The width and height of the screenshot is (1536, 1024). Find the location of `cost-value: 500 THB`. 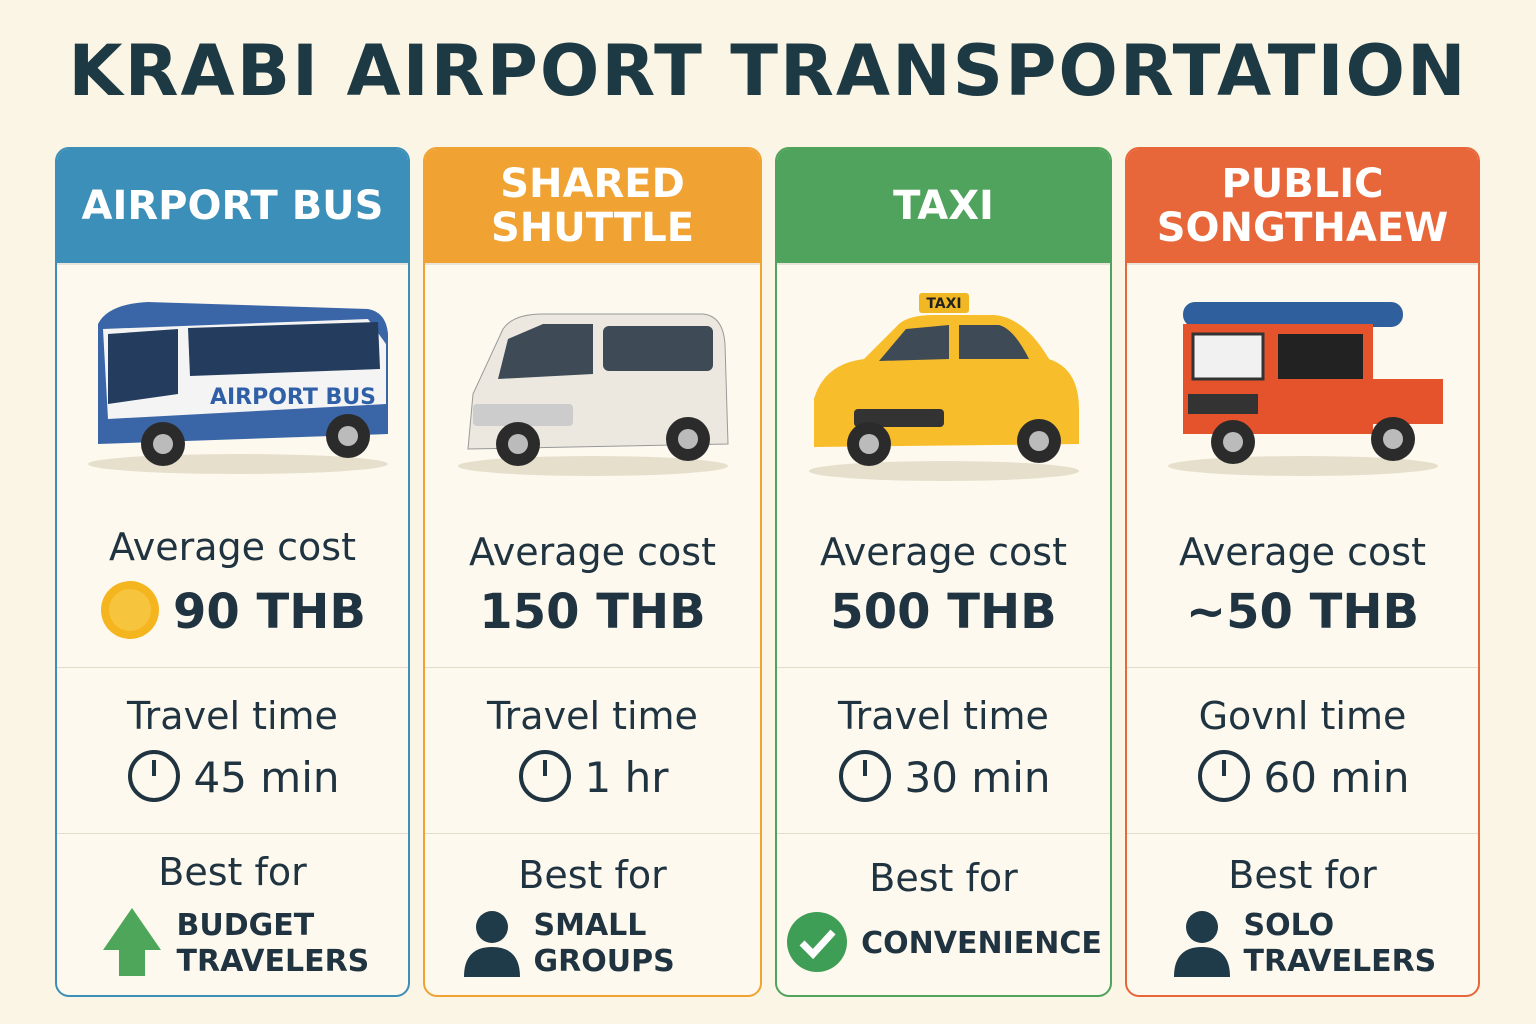

cost-value: 500 THB is located at coordinates (943, 611).